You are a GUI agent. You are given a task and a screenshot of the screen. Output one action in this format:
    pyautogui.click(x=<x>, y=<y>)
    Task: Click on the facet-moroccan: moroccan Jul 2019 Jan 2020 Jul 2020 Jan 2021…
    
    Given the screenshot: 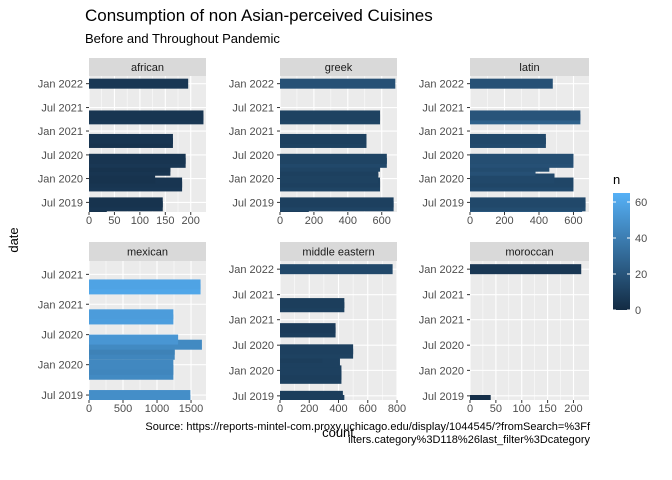 What is the action you would take?
    pyautogui.click(x=504, y=328)
    